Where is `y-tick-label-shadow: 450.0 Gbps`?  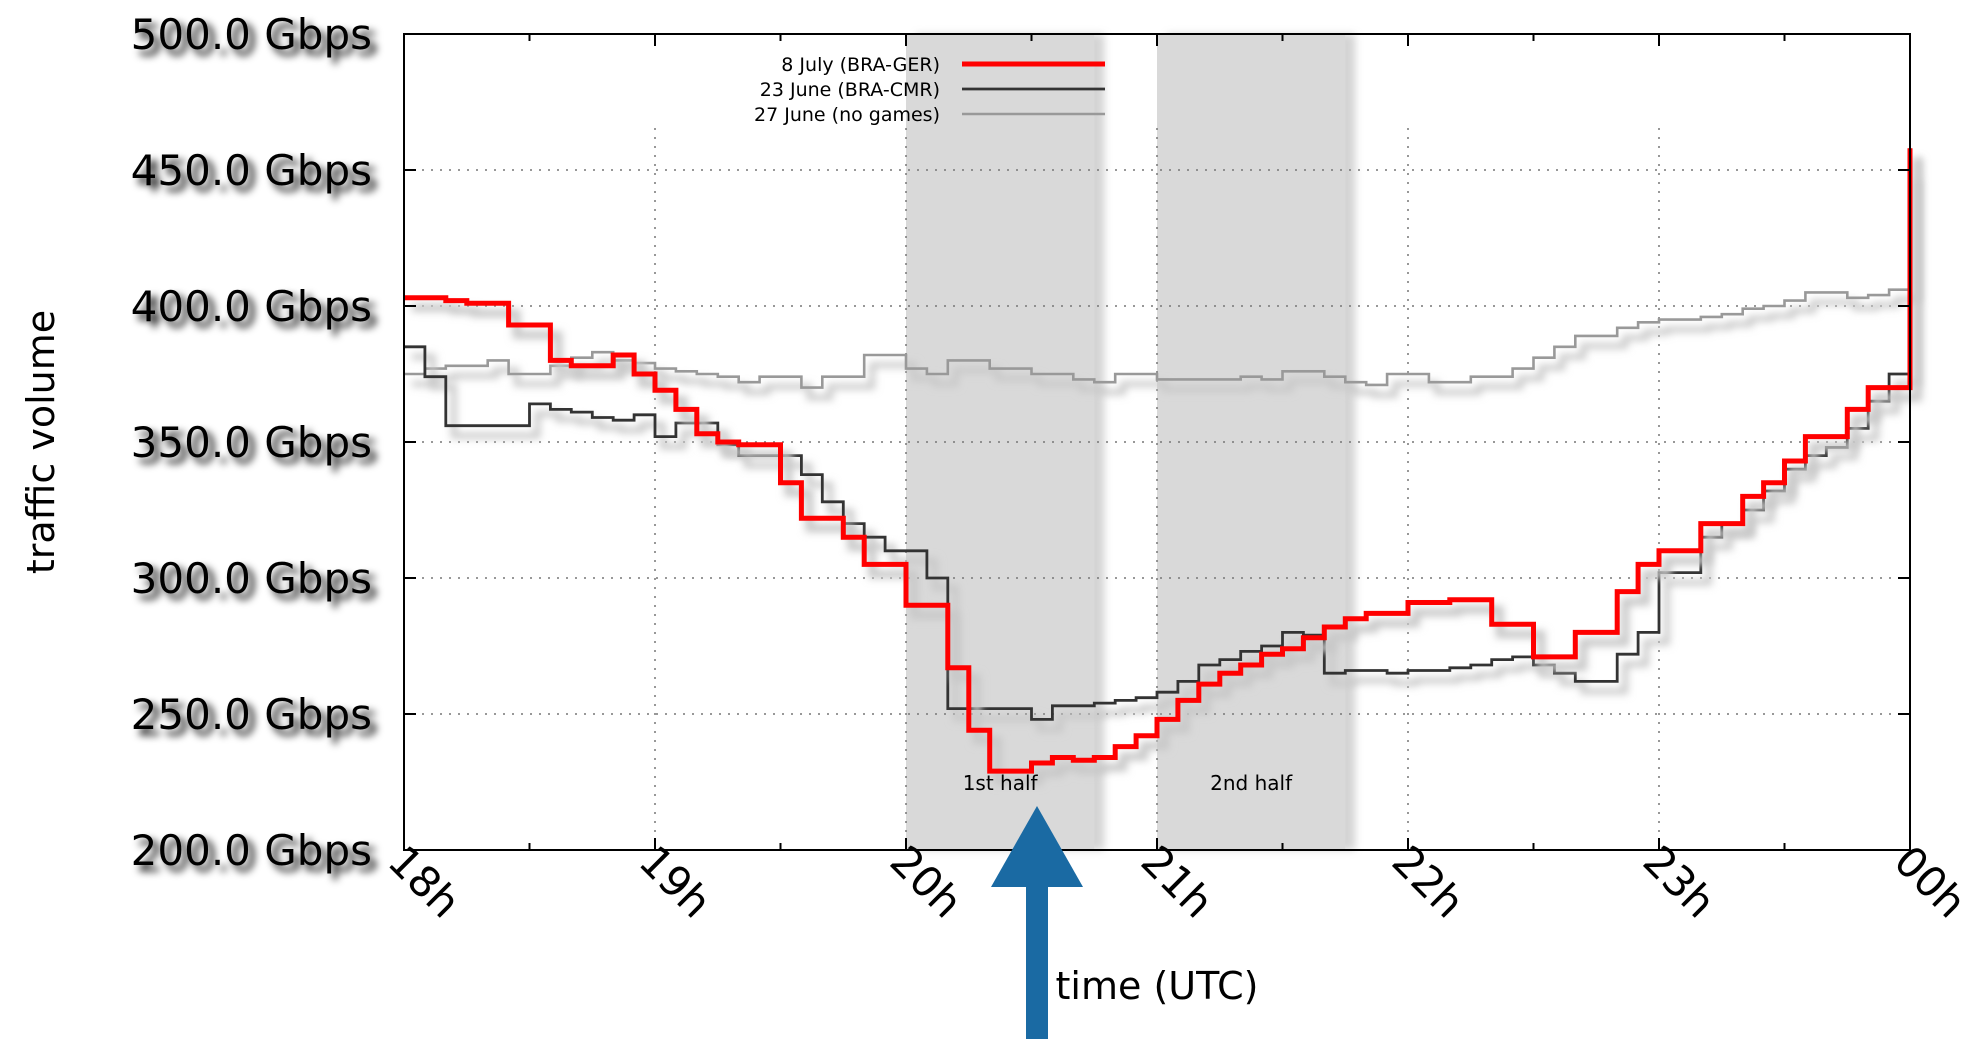
y-tick-label-shadow: 450.0 Gbps is located at coordinates (257, 176).